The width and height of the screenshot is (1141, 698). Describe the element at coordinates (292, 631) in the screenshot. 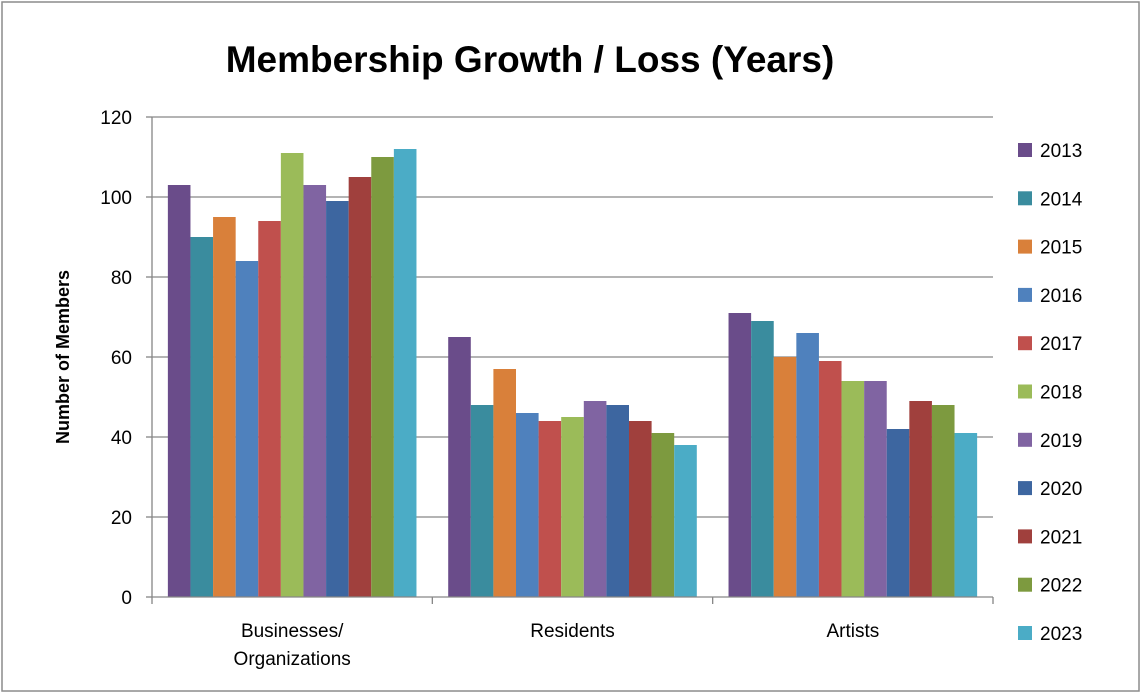

I see `x-tick-label: Businesses/` at that location.